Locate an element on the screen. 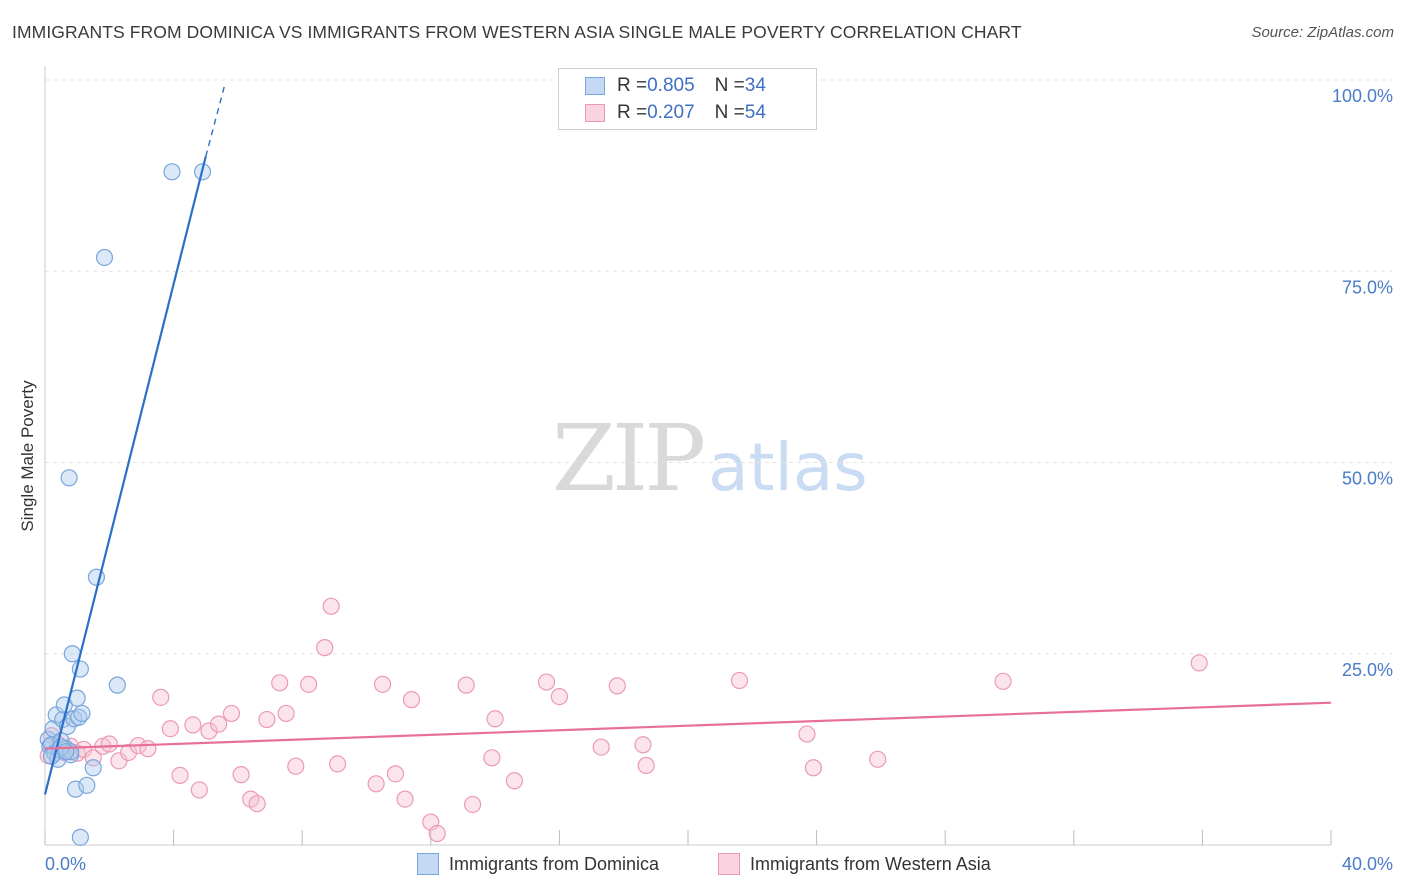 The image size is (1406, 892). series-legend-dominica: Immigrants from Dominica is located at coordinates (538, 864).